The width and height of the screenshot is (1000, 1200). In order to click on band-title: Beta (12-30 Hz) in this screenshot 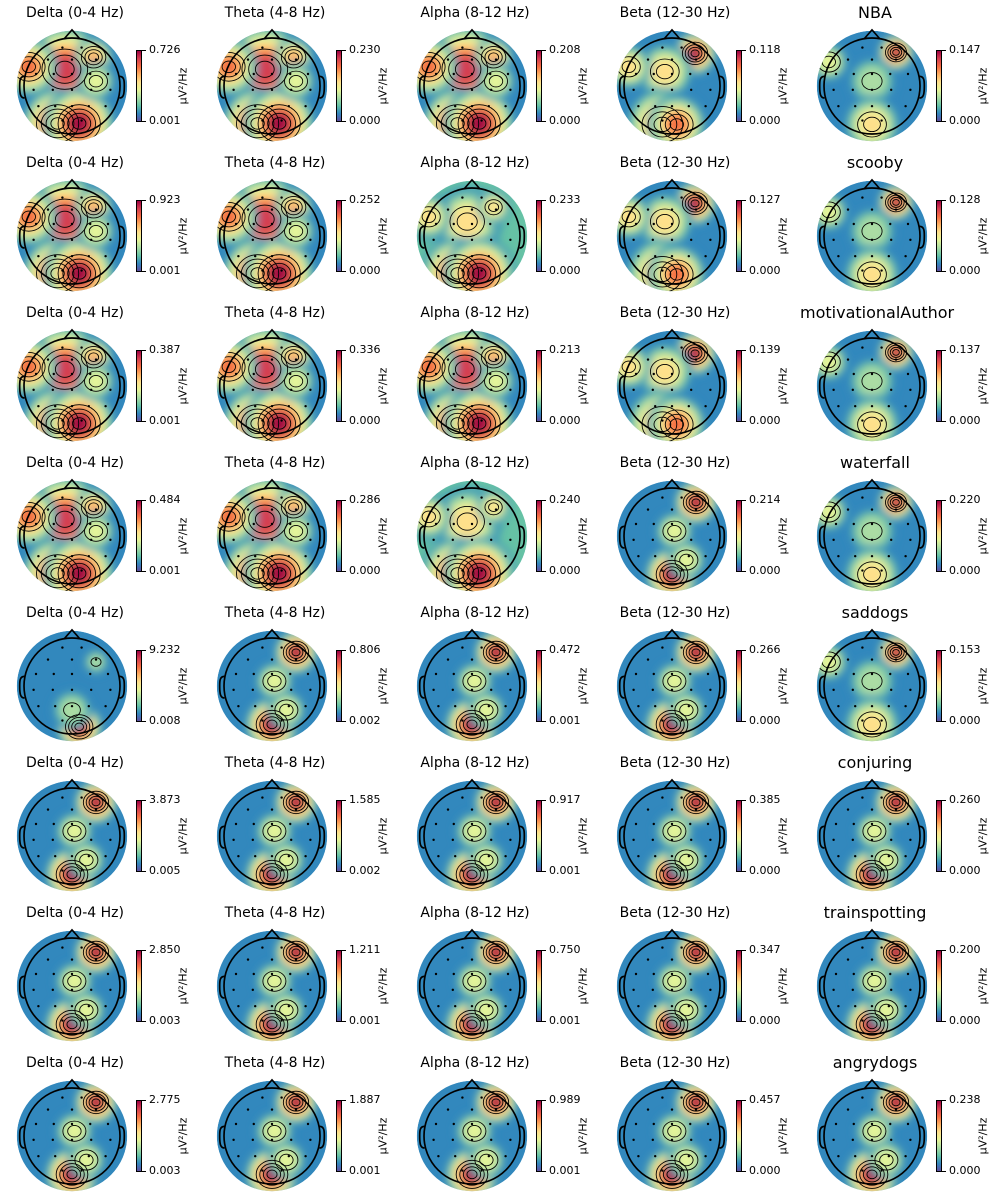, I will do `click(675, 763)`.